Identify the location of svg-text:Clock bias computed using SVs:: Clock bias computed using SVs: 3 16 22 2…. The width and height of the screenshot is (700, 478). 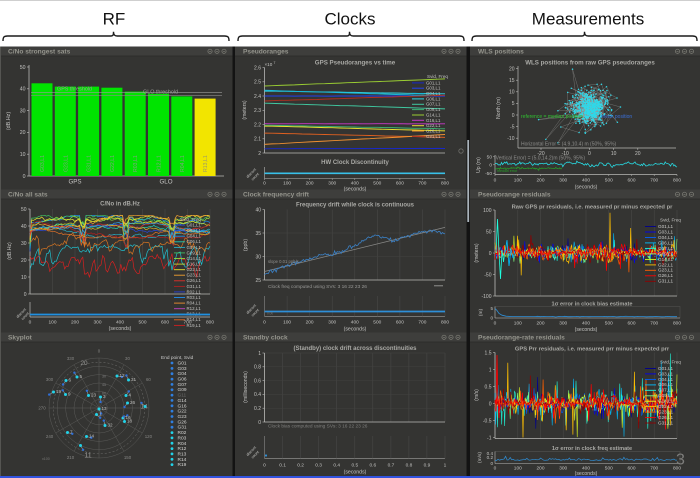
(318, 427).